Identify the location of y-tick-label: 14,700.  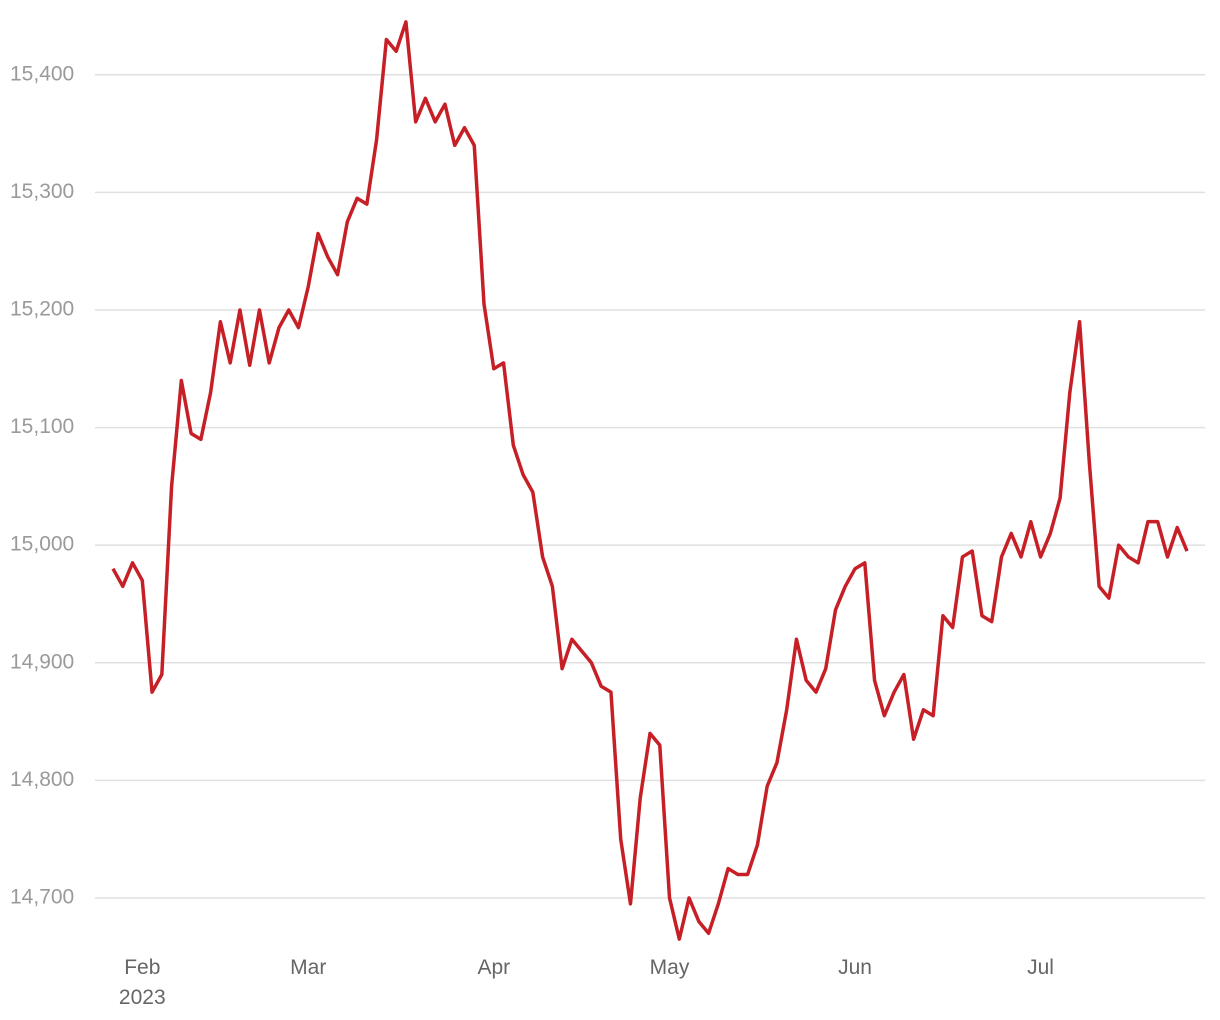
(42, 897).